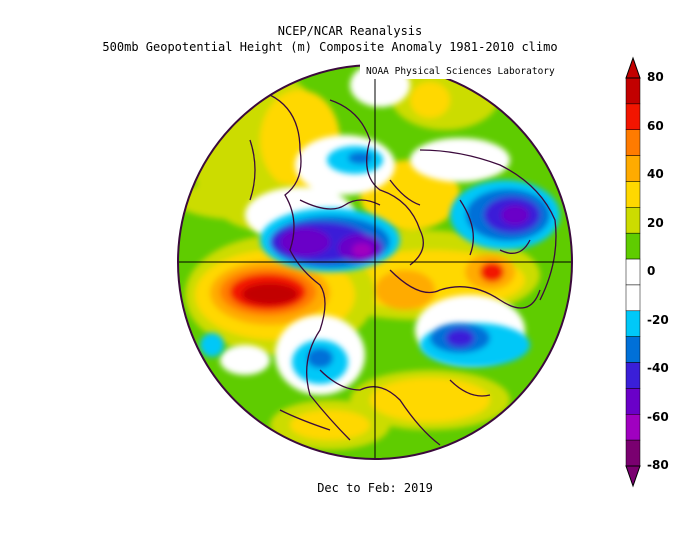 The image size is (700, 542). Describe the element at coordinates (350, 31) in the screenshot. I see `chart-title: NCEP/NCAR Reanalysis` at that location.